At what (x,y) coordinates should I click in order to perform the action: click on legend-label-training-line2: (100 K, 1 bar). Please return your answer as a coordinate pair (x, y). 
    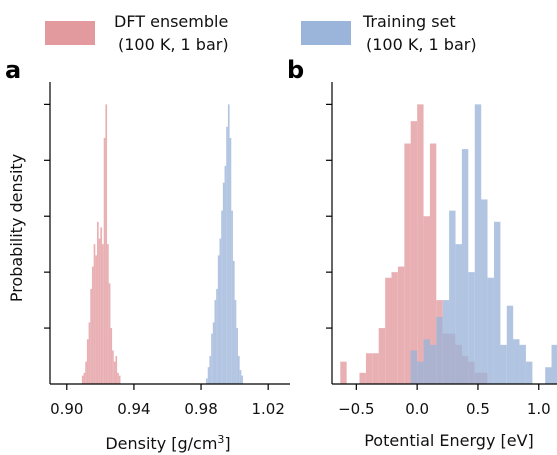
    Looking at the image, I should click on (421, 44).